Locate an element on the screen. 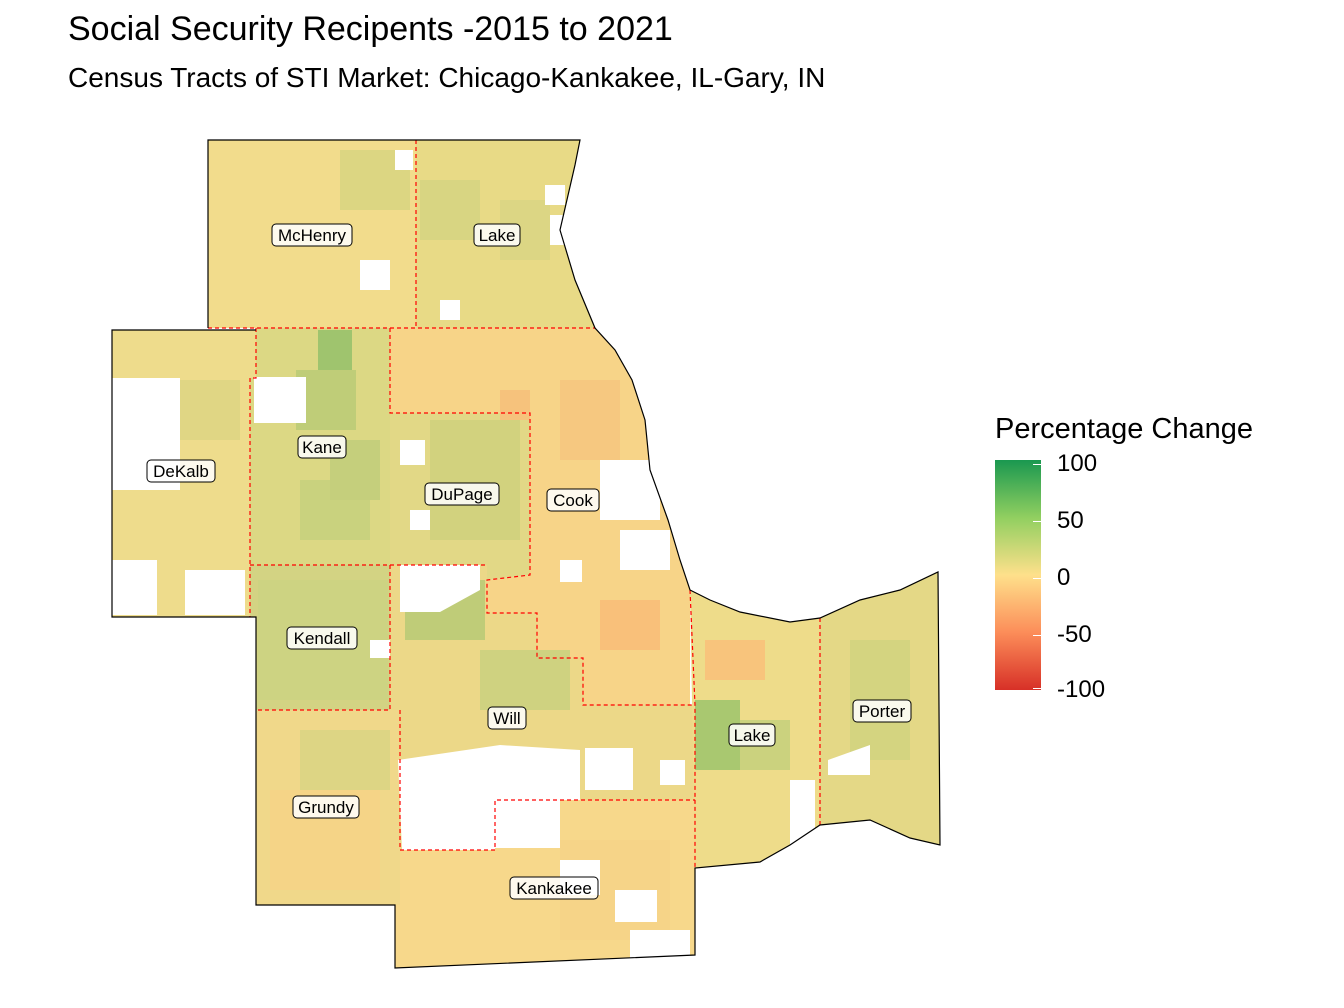  county-label-text: Kane is located at coordinates (322, 447).